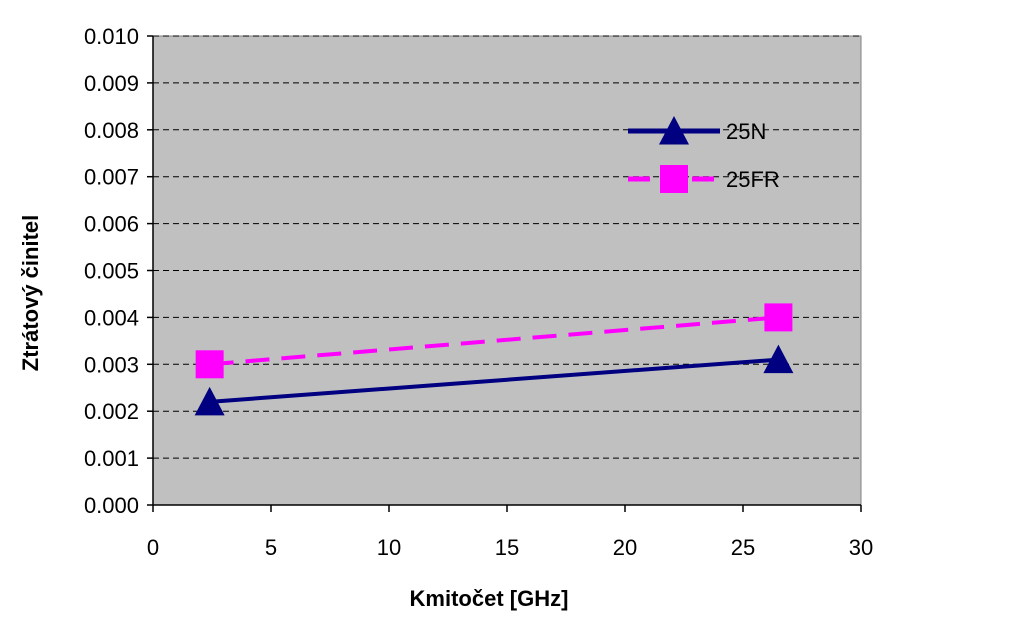  Describe the element at coordinates (111, 177) in the screenshot. I see `y-tick-label: 0.007` at that location.